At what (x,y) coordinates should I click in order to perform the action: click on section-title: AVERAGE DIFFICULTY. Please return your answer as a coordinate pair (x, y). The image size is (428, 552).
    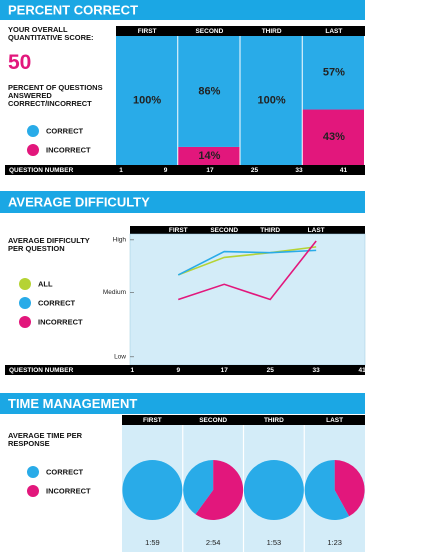
    Looking at the image, I should click on (79, 201).